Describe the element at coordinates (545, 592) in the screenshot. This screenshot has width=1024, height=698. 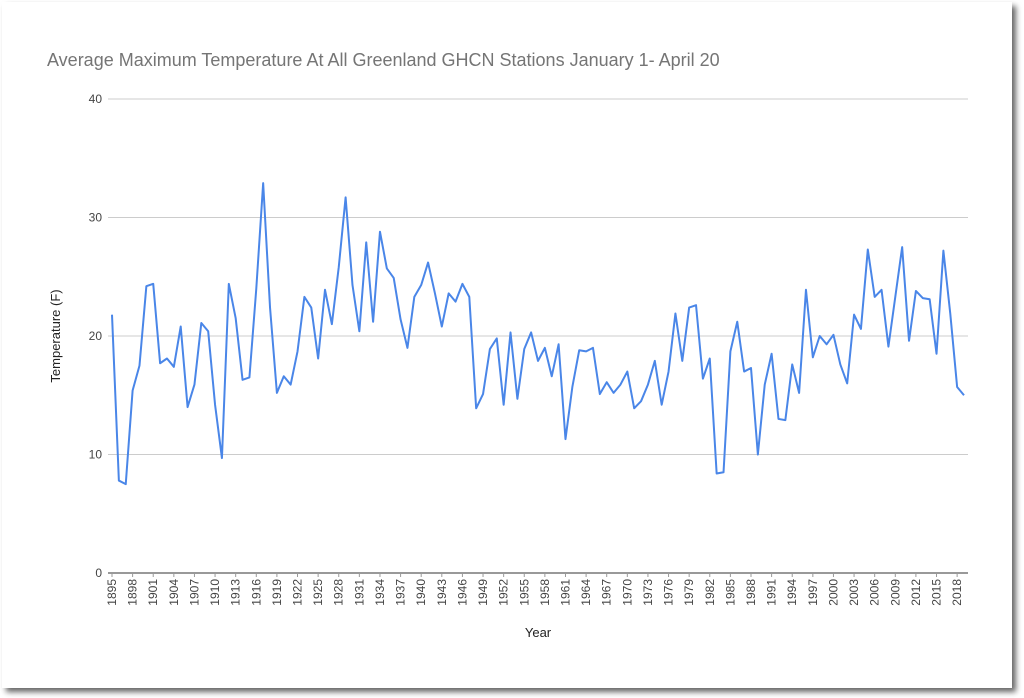
I see `x-tick-label: 1958` at that location.